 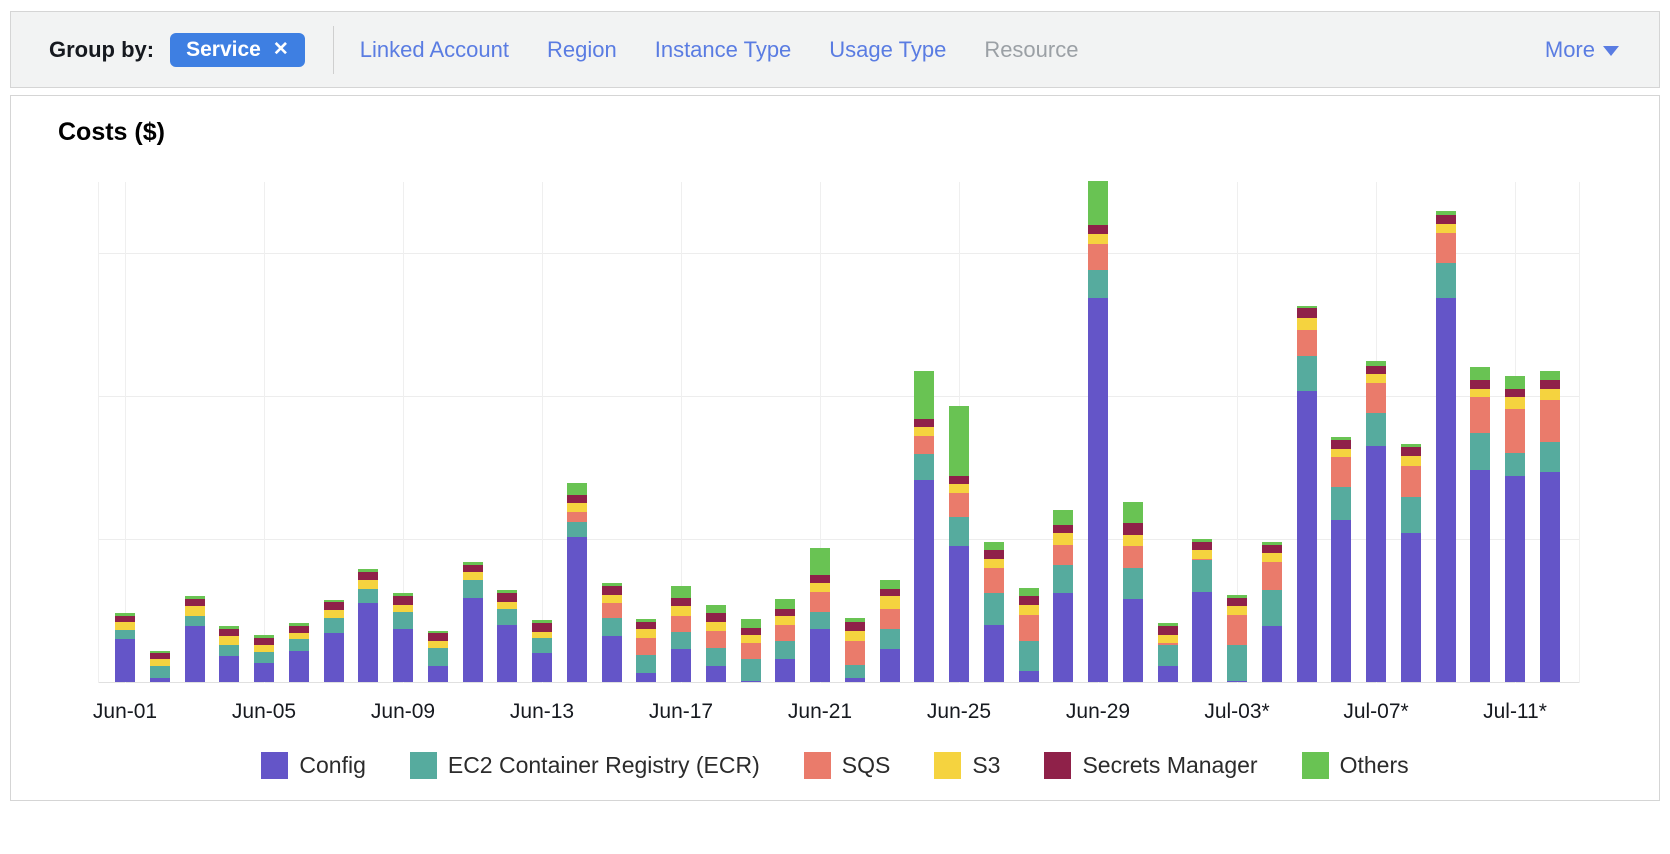 What do you see at coordinates (313, 765) in the screenshot?
I see `legend-item-Config: Config` at bounding box center [313, 765].